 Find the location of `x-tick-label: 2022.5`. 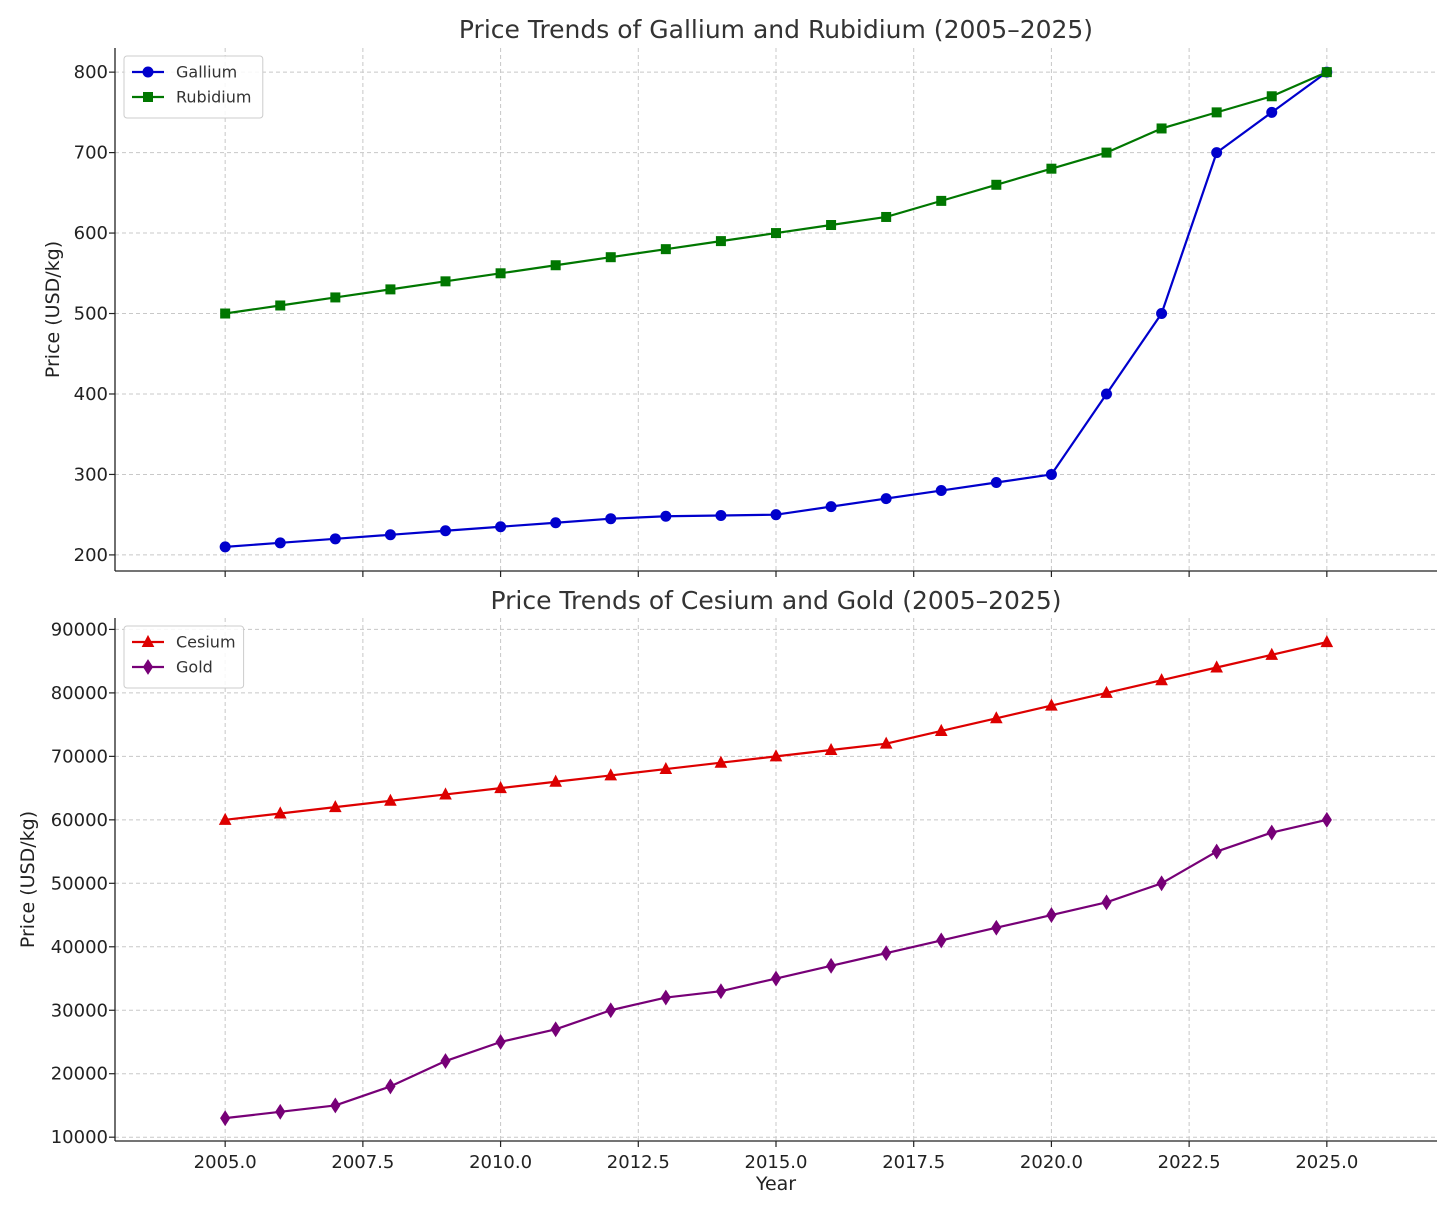

x-tick-label: 2022.5 is located at coordinates (1189, 1162).